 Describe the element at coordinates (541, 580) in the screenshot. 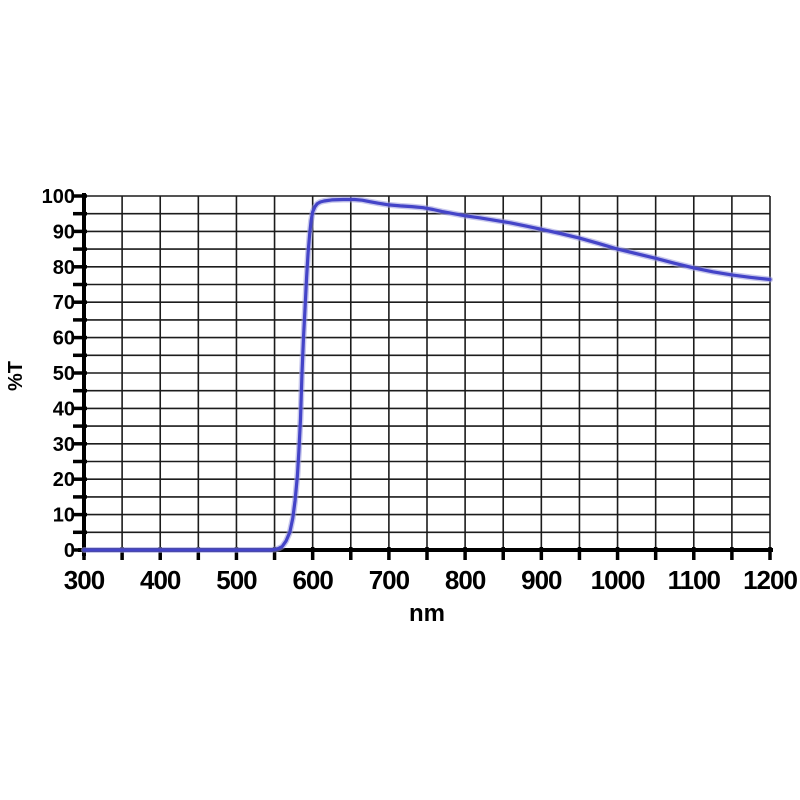

I see `x-tick-label: 900` at that location.